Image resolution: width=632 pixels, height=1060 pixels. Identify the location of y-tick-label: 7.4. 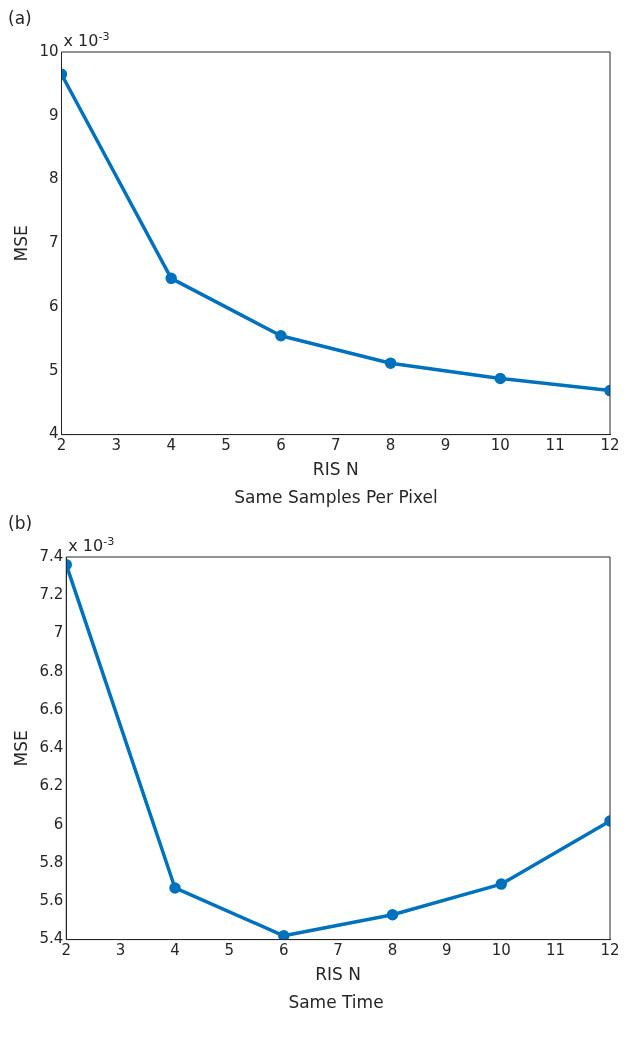
(51, 555).